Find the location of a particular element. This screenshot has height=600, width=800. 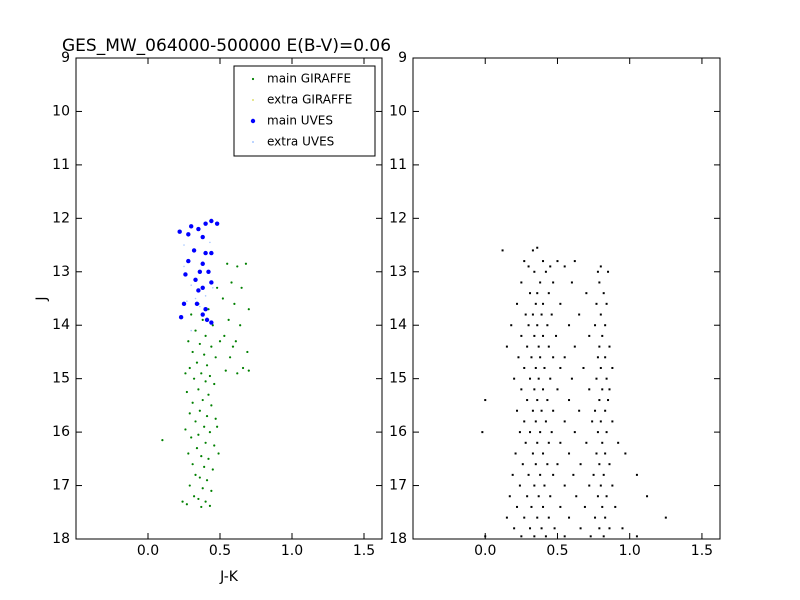

y-tick-label: 10 is located at coordinates (398, 111).